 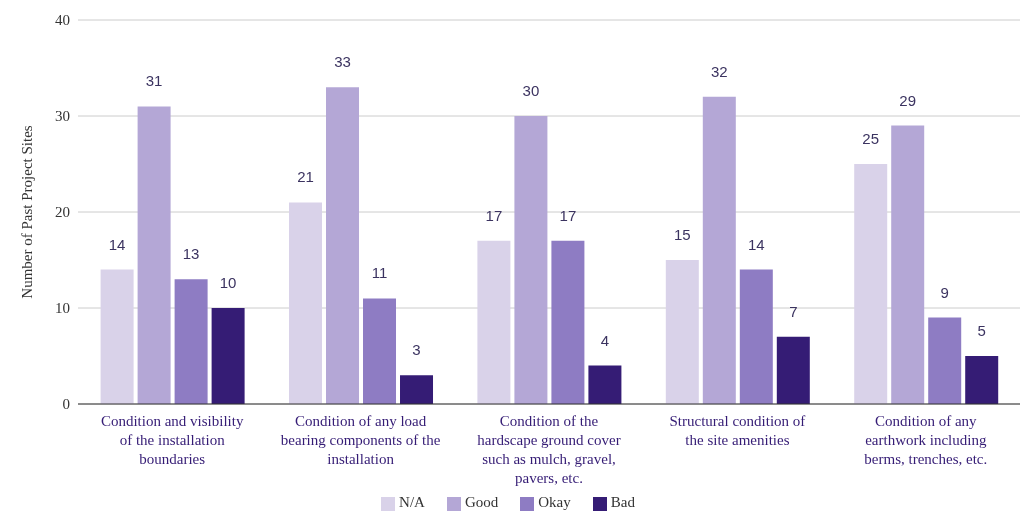 I want to click on data-label: 29, so click(x=908, y=100).